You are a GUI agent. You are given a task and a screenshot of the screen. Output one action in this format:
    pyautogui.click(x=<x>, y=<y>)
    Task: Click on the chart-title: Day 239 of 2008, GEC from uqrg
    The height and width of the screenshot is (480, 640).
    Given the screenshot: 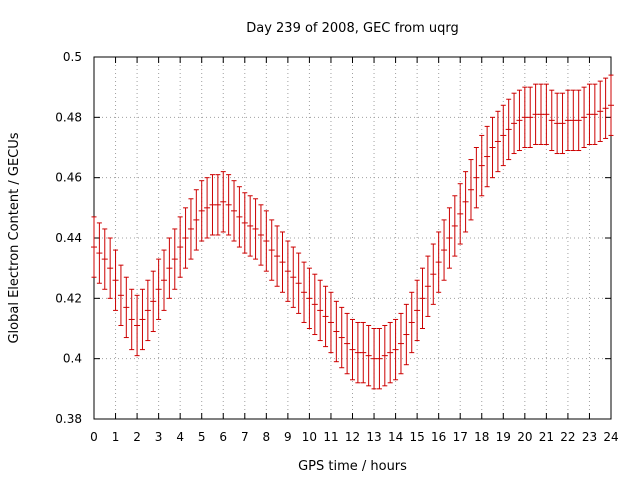 What is the action you would take?
    pyautogui.click(x=352, y=28)
    